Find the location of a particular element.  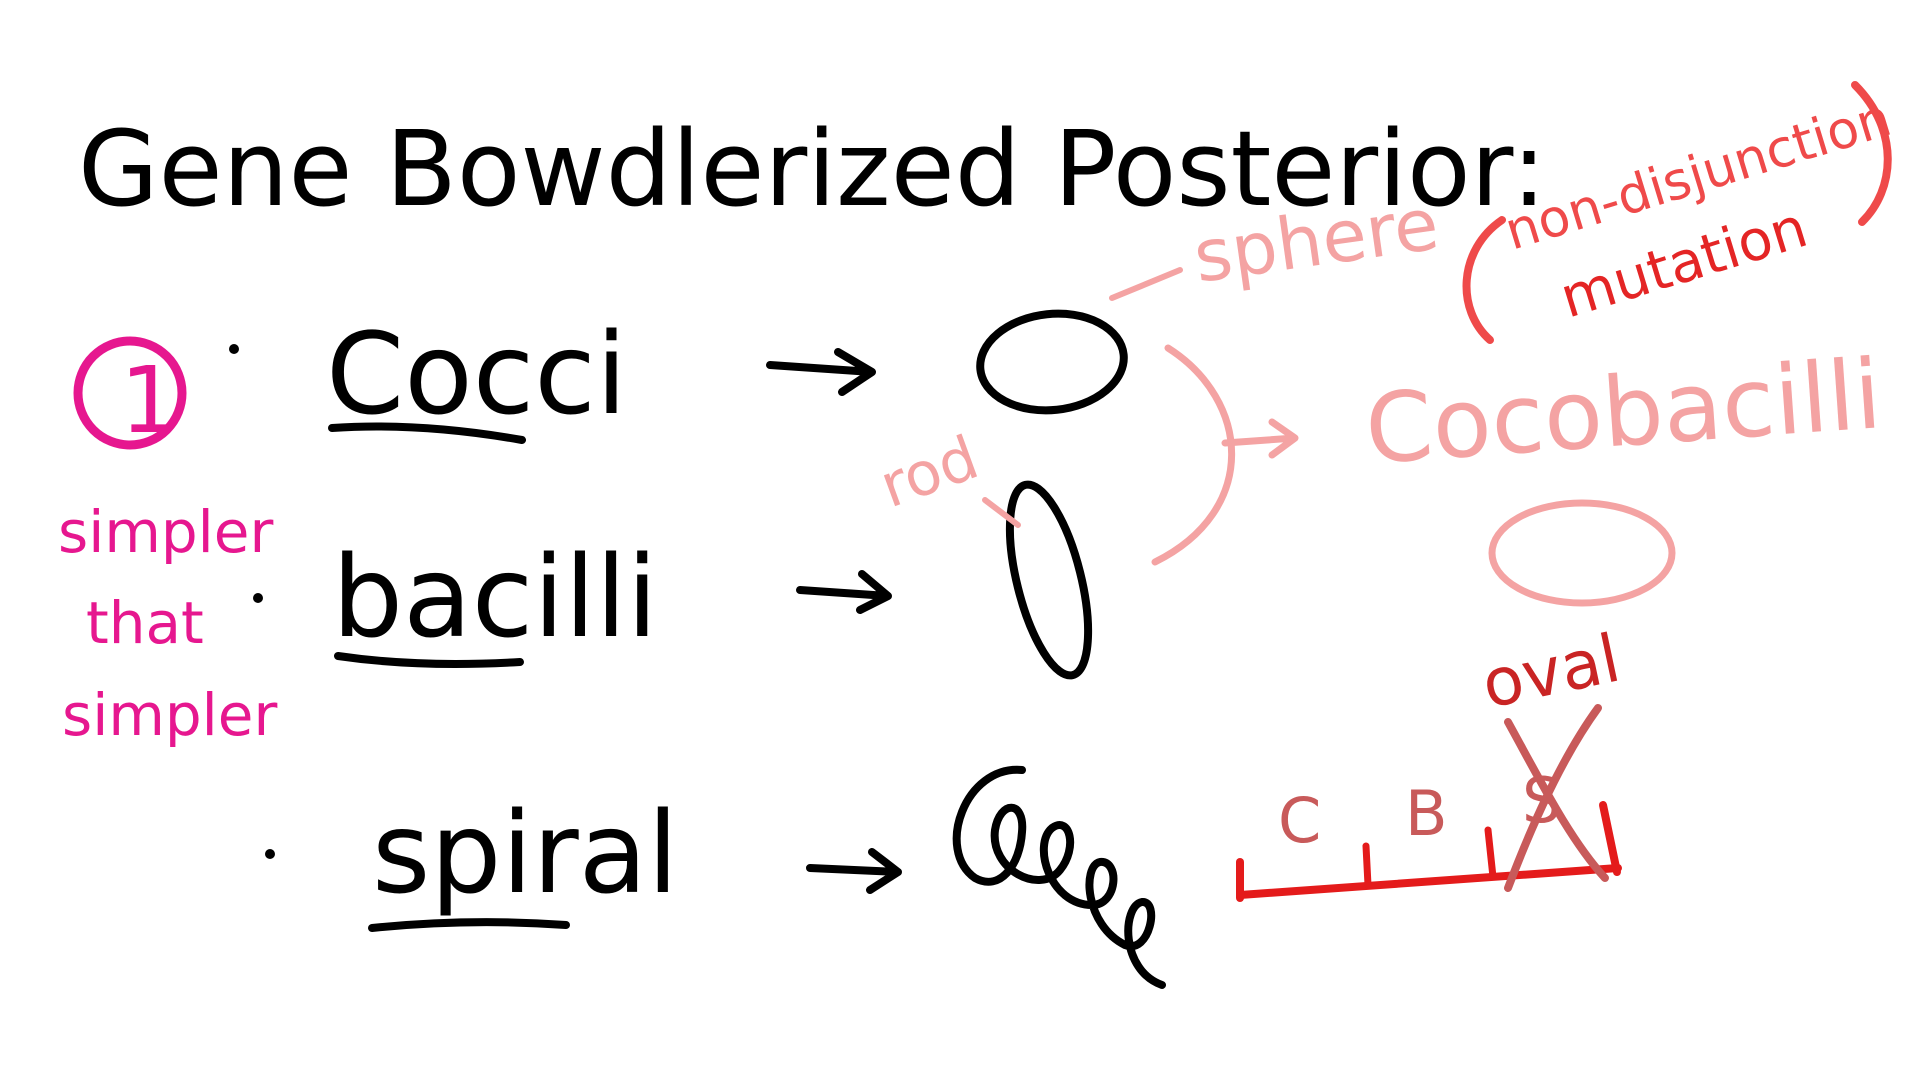

shape-scale: C B S is located at coordinates (1429, 803).